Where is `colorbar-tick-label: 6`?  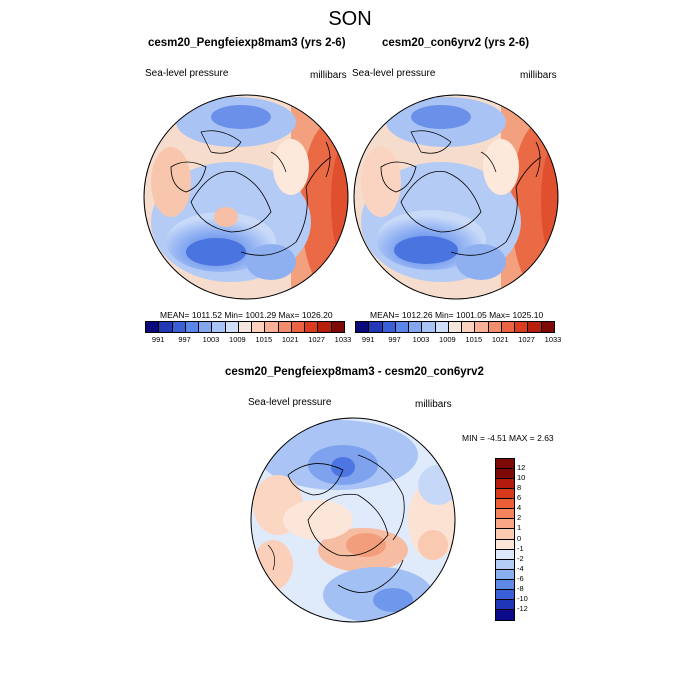 colorbar-tick-label: 6 is located at coordinates (519, 498).